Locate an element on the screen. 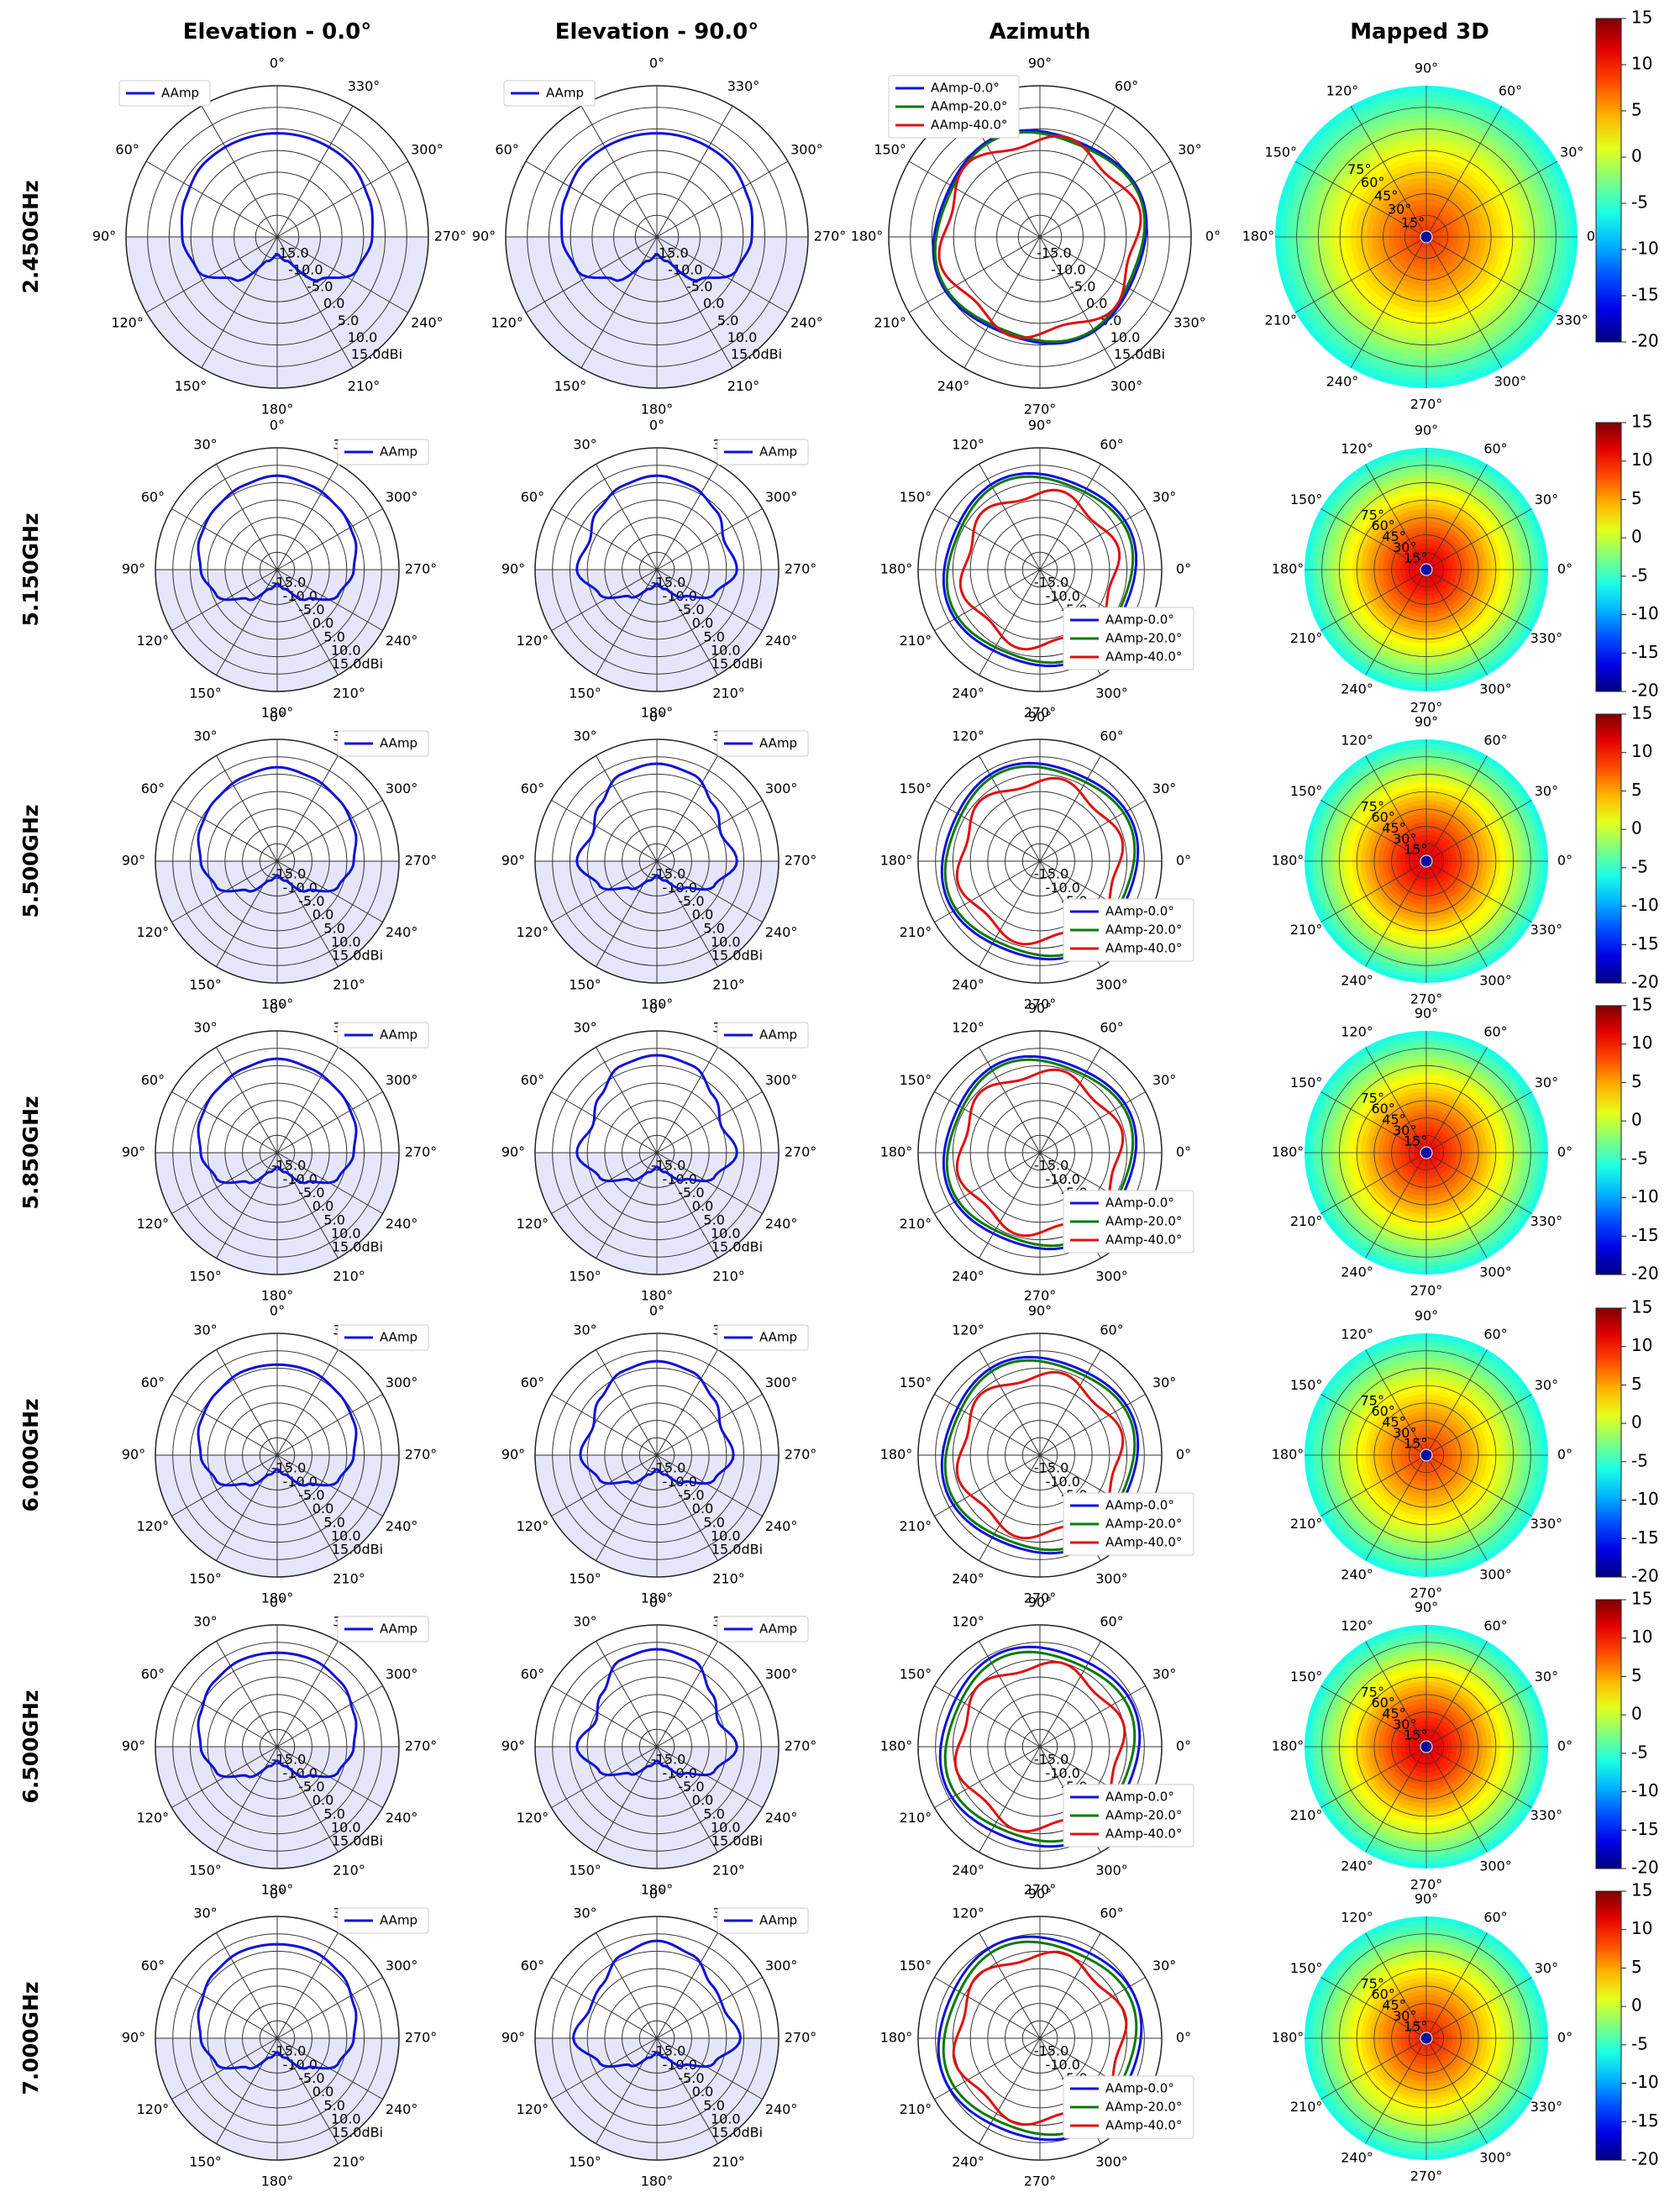 The width and height of the screenshot is (1680, 2192). heatmap-angle-label: 0° is located at coordinates (1564, 1746).